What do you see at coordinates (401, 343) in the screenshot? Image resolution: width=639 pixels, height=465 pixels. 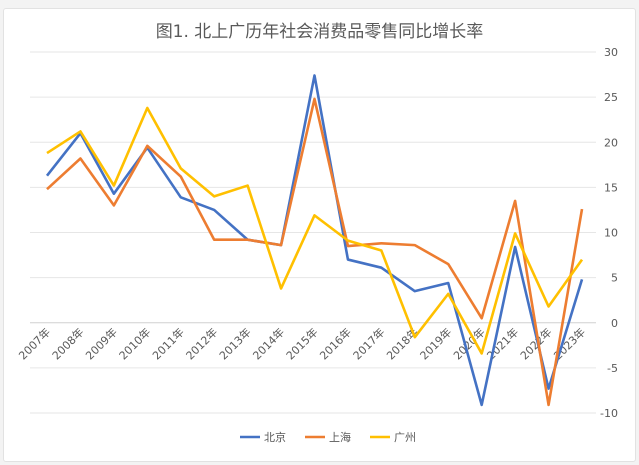 I see `x-tick-label: 2018年` at bounding box center [401, 343].